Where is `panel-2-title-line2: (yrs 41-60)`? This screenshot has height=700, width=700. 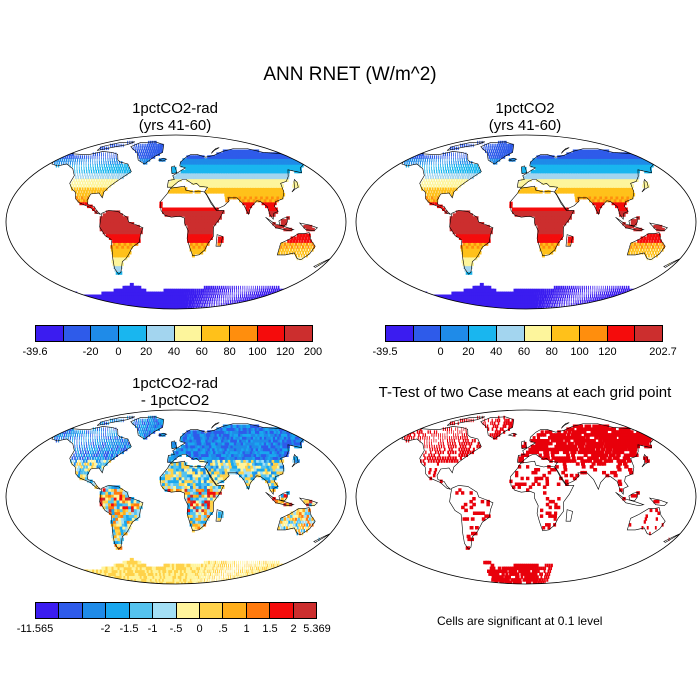 panel-2-title-line2: (yrs 41-60) is located at coordinates (525, 125).